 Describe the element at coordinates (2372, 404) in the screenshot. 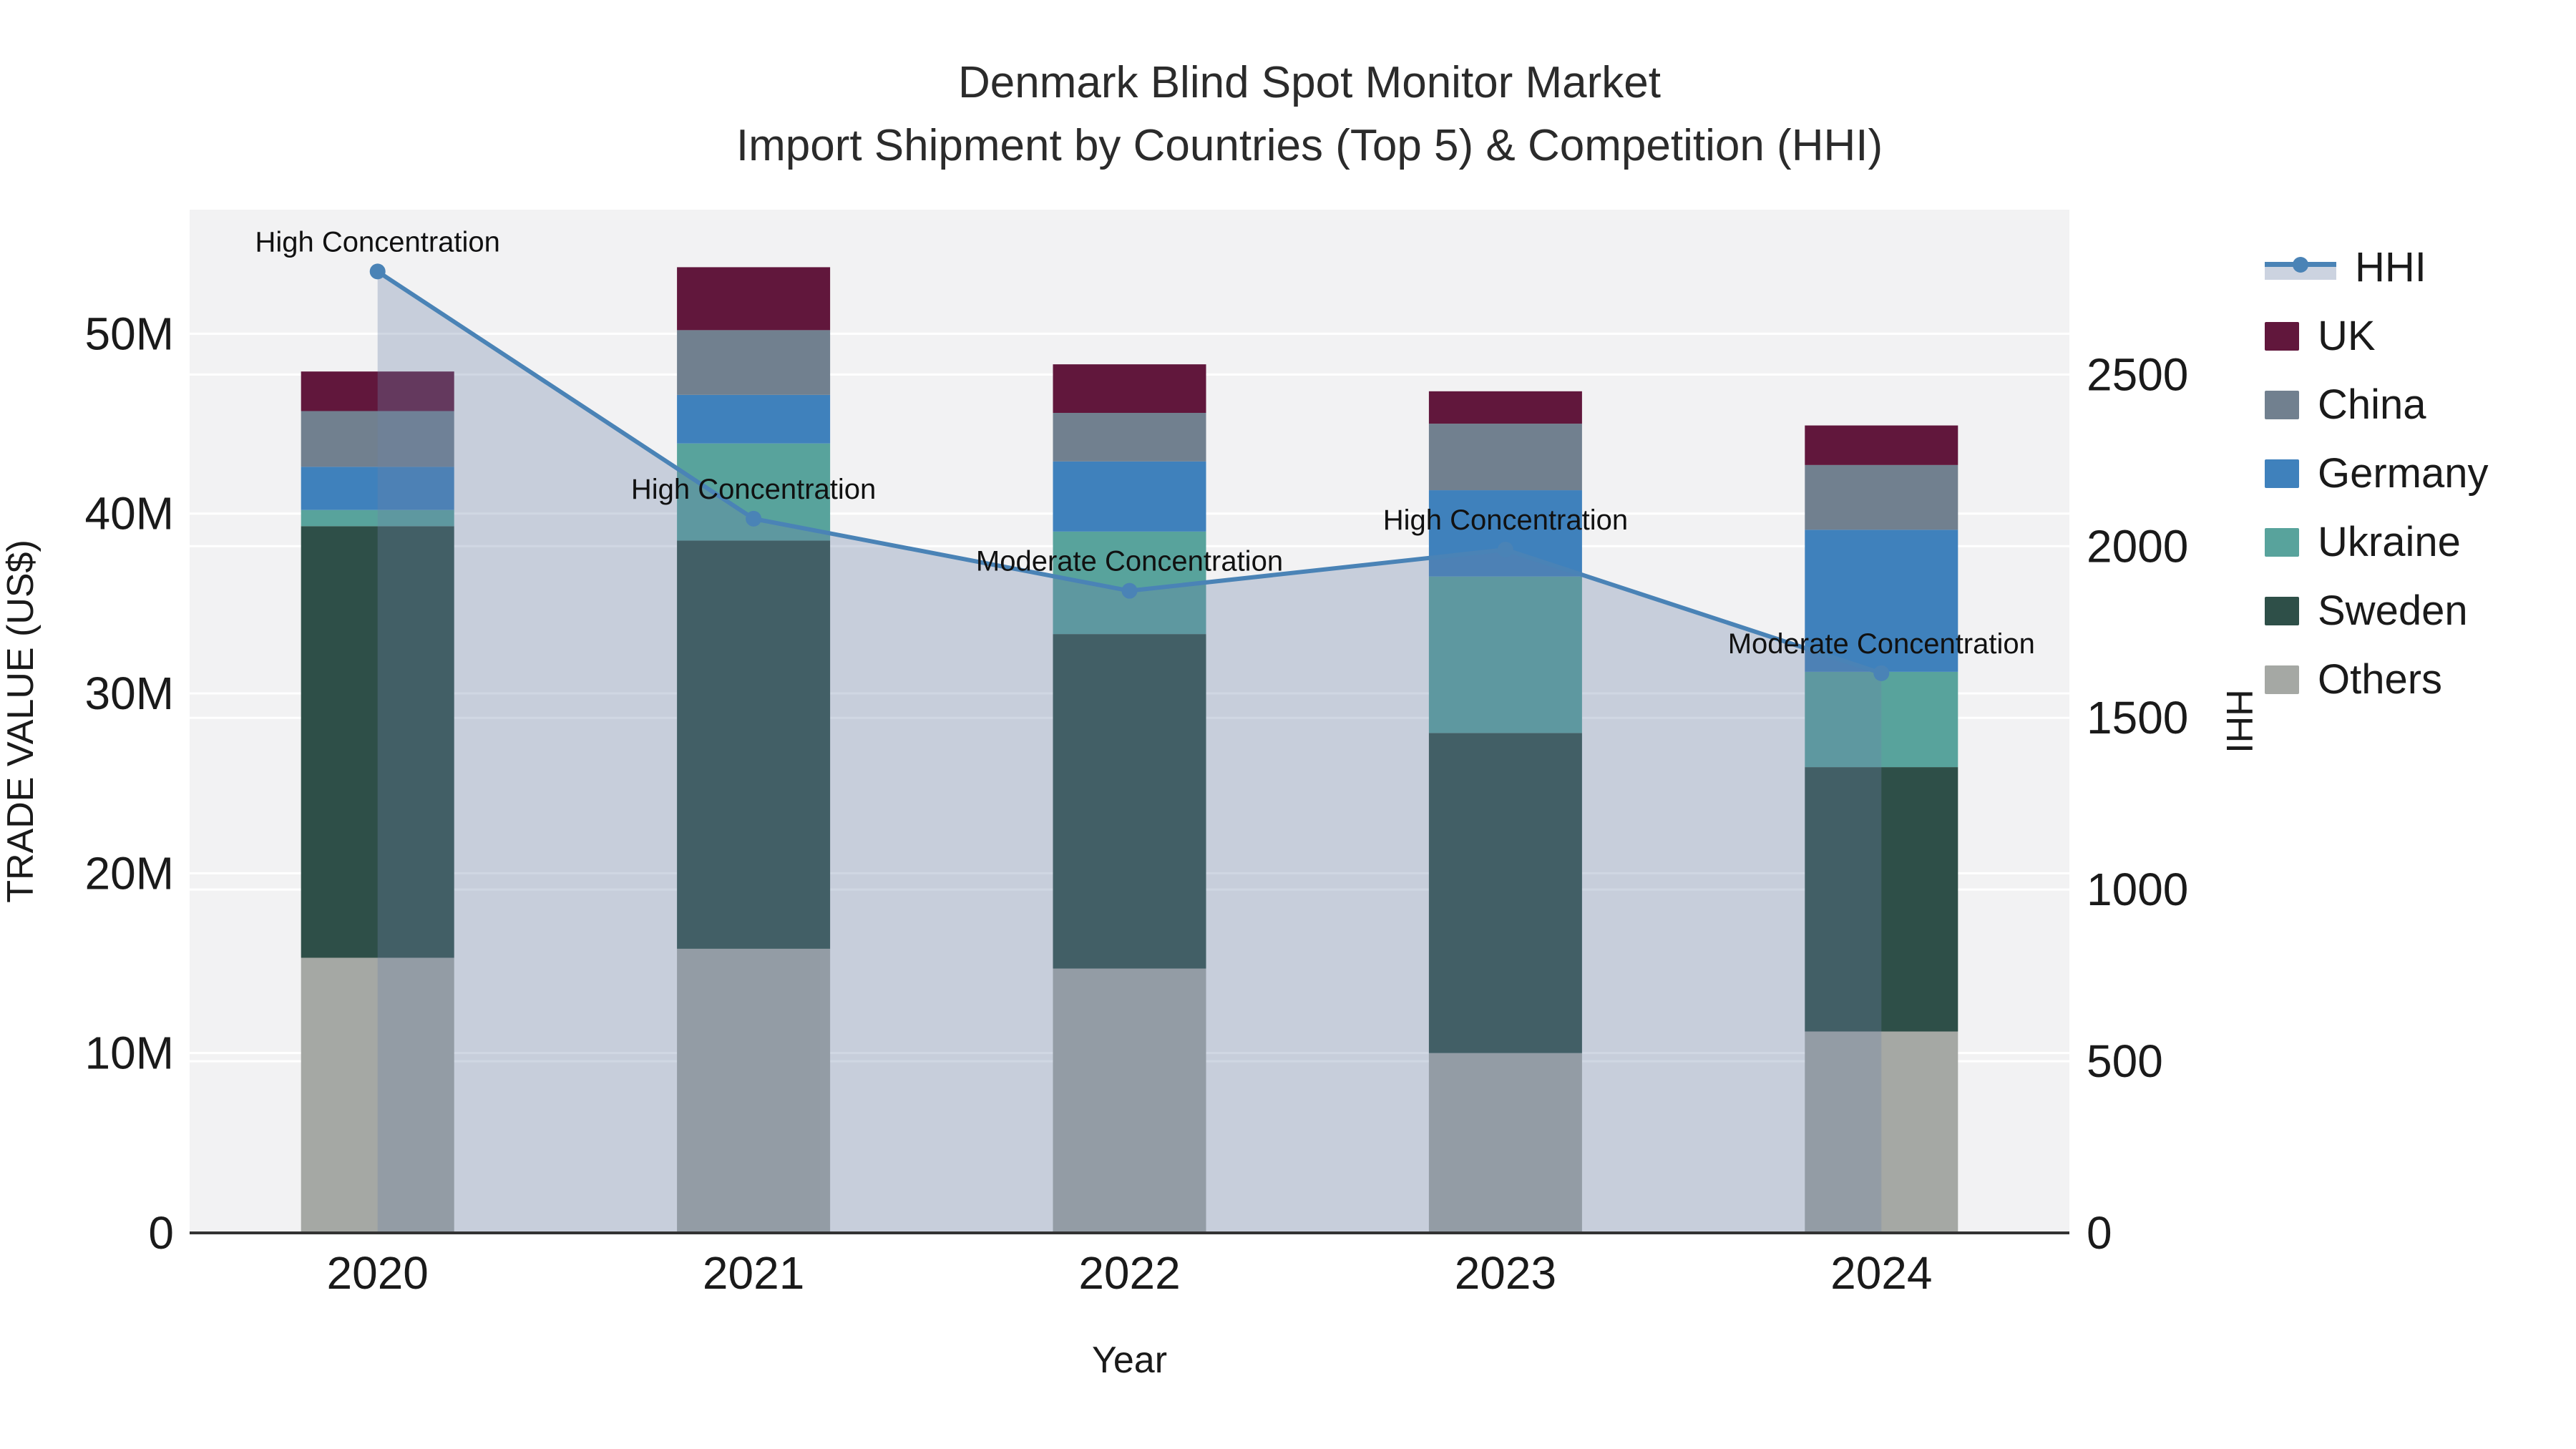

I see `legend-label-china: China` at that location.